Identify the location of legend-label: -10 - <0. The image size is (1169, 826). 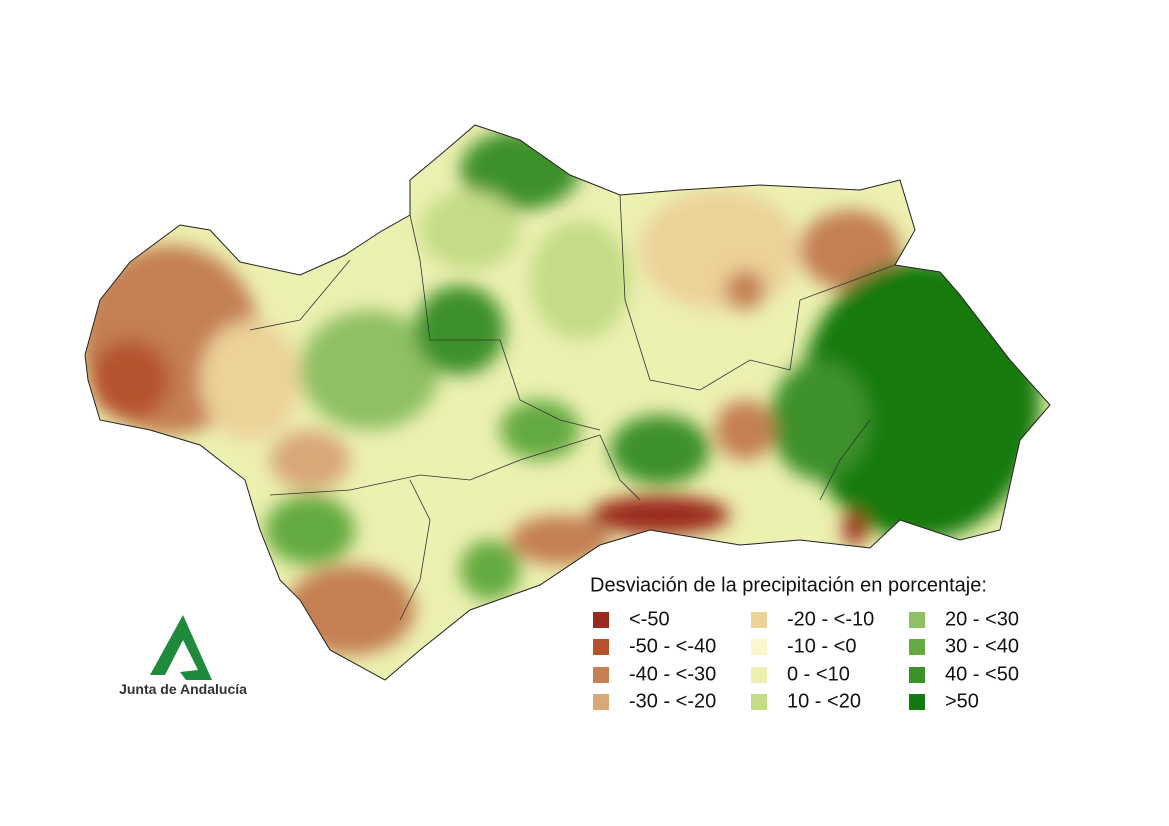
(821, 646).